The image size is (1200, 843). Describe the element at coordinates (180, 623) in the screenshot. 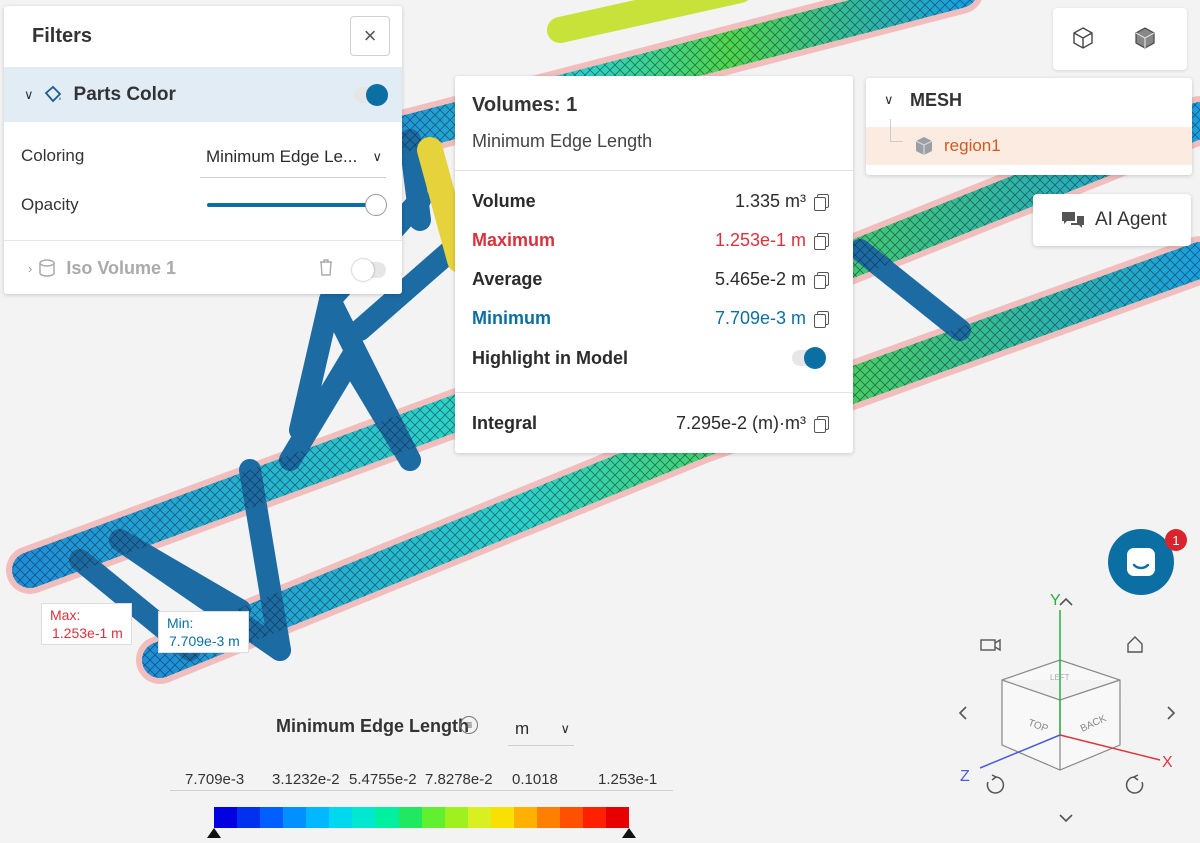

I see `min-tag-label: Min:` at that location.